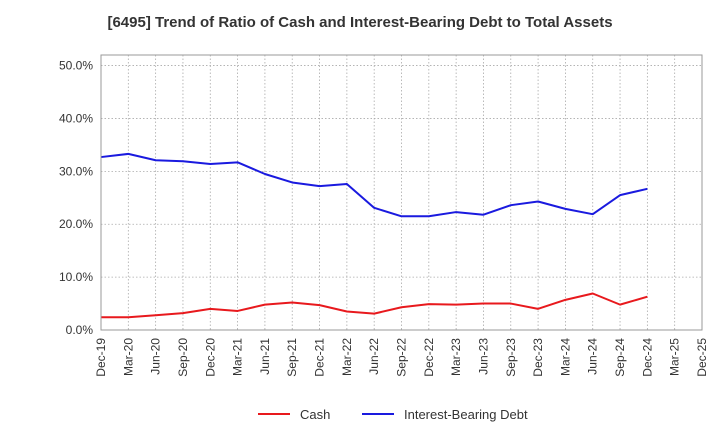 This screenshot has height=440, width=720. What do you see at coordinates (511, 357) in the screenshot?
I see `x-tick-label: Sep-23` at bounding box center [511, 357].